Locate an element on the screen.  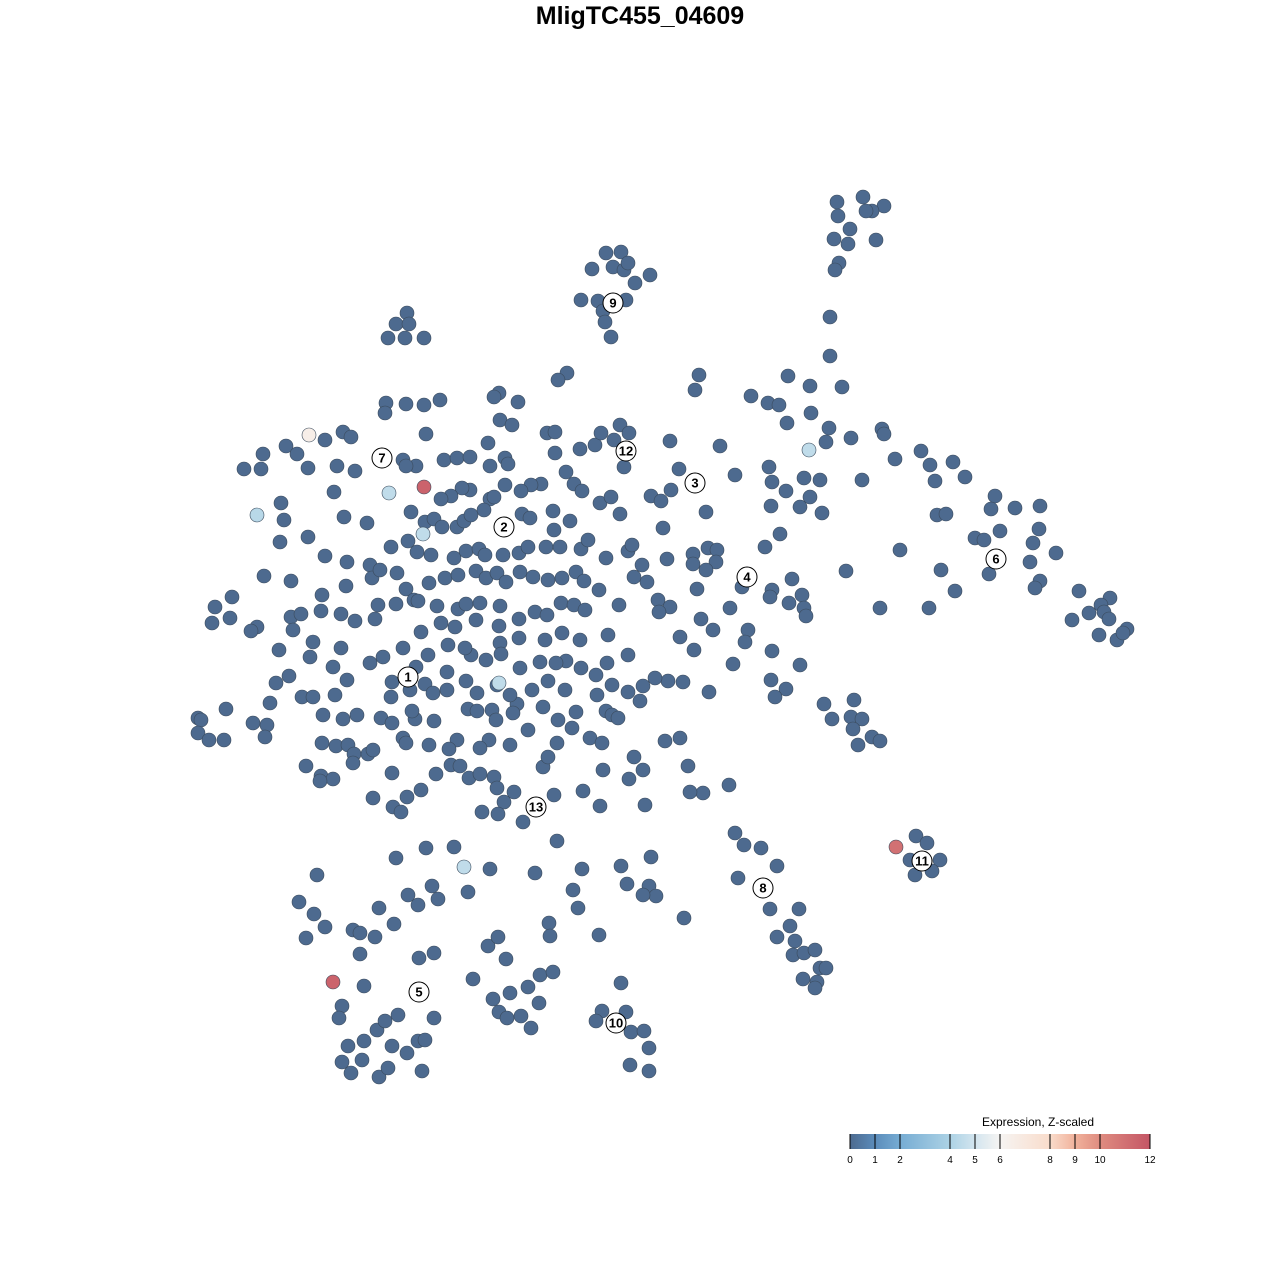
cluster-label-text: 7 is located at coordinates (381, 458).